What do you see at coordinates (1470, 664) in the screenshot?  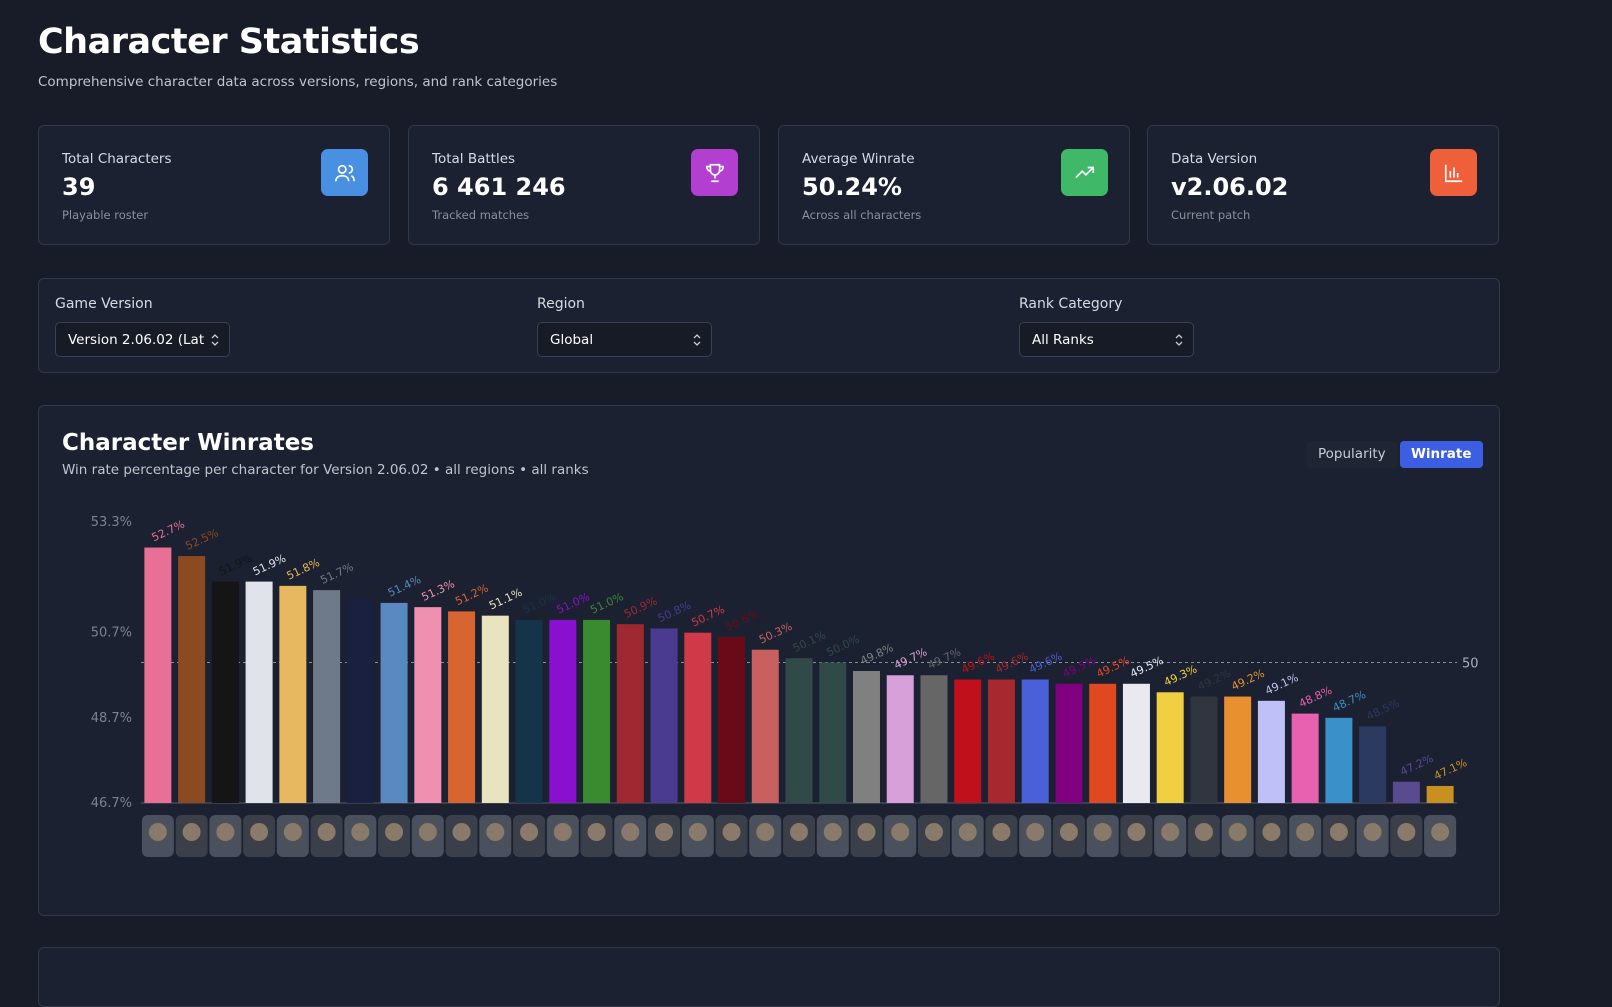 I see `reference-label: 50` at bounding box center [1470, 664].